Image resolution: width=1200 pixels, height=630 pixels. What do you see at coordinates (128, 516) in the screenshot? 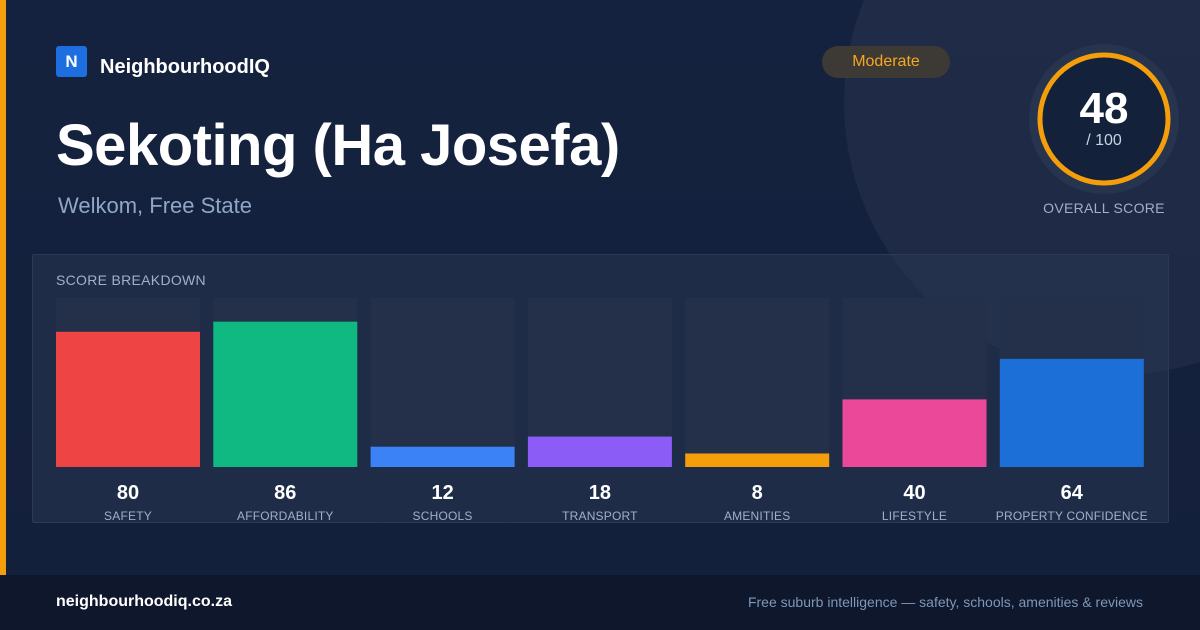
I see `bar-category-label: SAFETY` at bounding box center [128, 516].